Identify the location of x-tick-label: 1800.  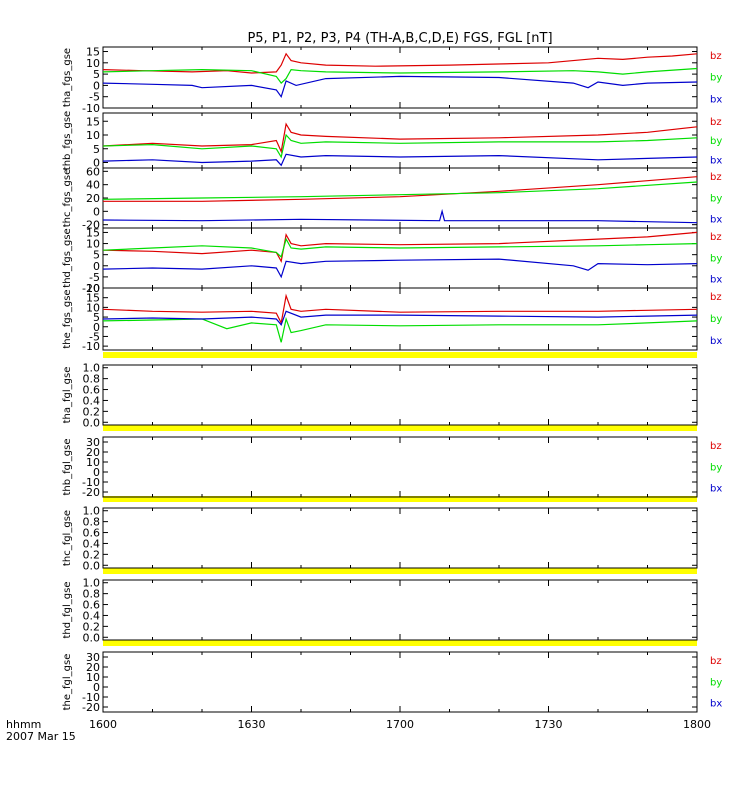
(697, 724).